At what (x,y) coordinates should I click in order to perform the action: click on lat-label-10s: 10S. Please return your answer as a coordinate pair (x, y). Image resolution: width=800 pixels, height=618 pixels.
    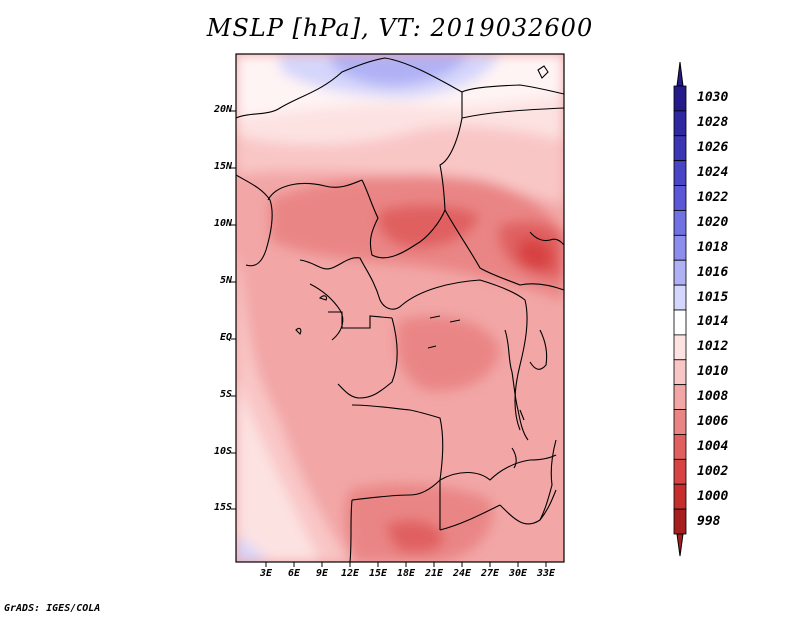
    Looking at the image, I should click on (222, 451).